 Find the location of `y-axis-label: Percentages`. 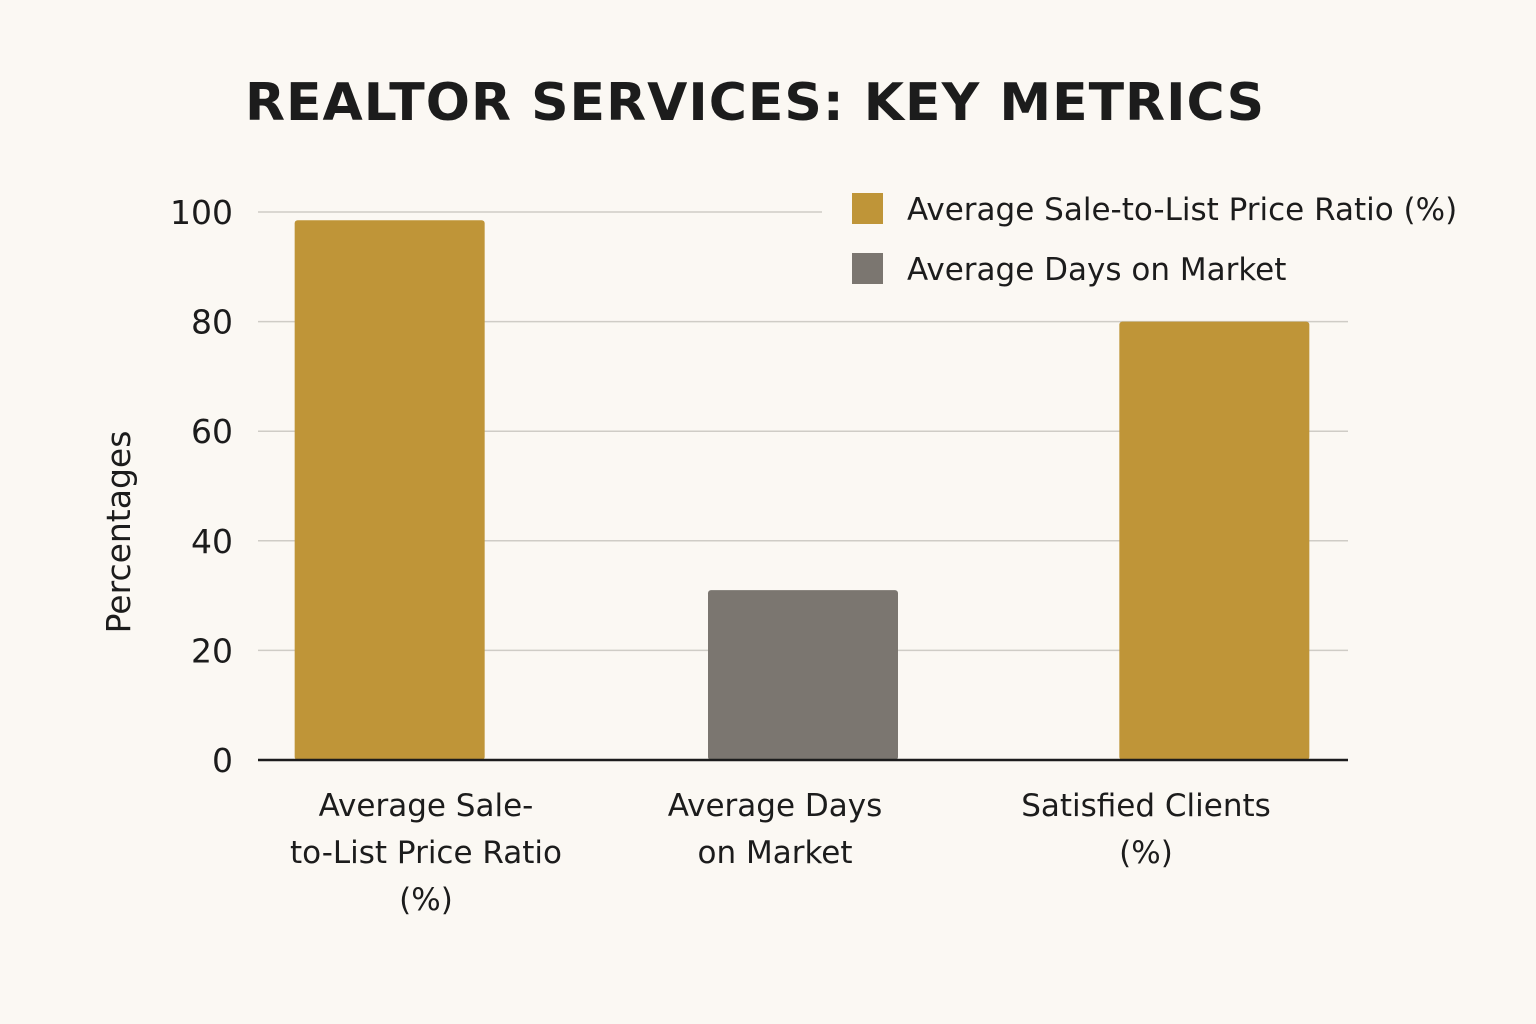

y-axis-label: Percentages is located at coordinates (118, 532).